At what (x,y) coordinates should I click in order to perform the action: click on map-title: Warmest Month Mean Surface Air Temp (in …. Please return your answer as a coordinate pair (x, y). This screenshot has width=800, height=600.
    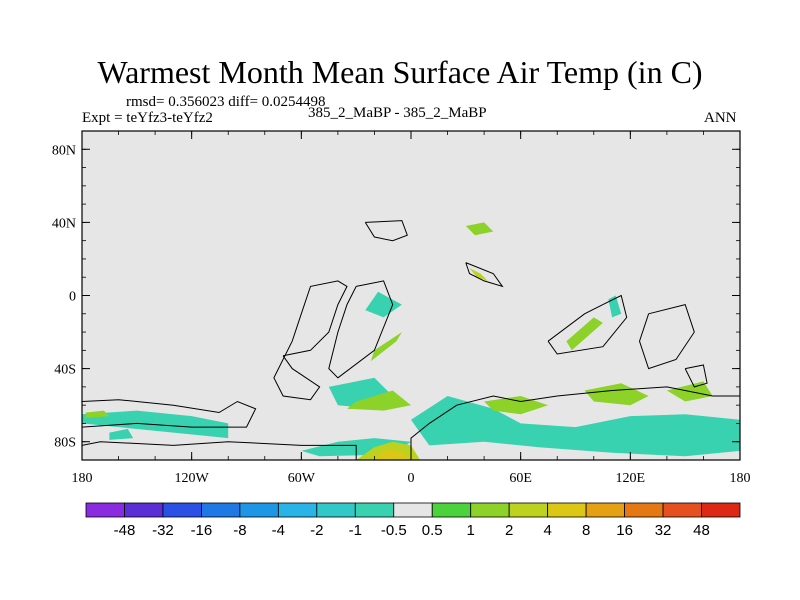
    Looking at the image, I should click on (400, 72).